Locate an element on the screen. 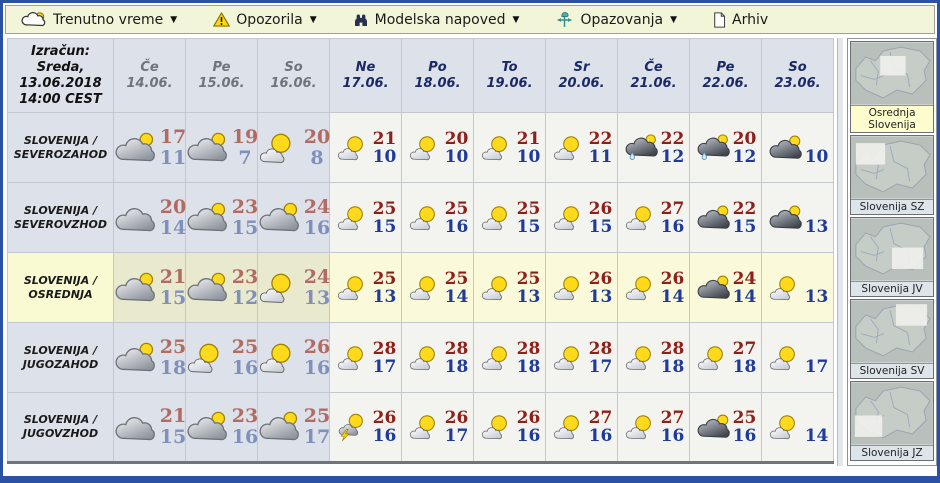 Image resolution: width=940 pixels, height=483 pixels. high-temp: 24 is located at coordinates (317, 206).